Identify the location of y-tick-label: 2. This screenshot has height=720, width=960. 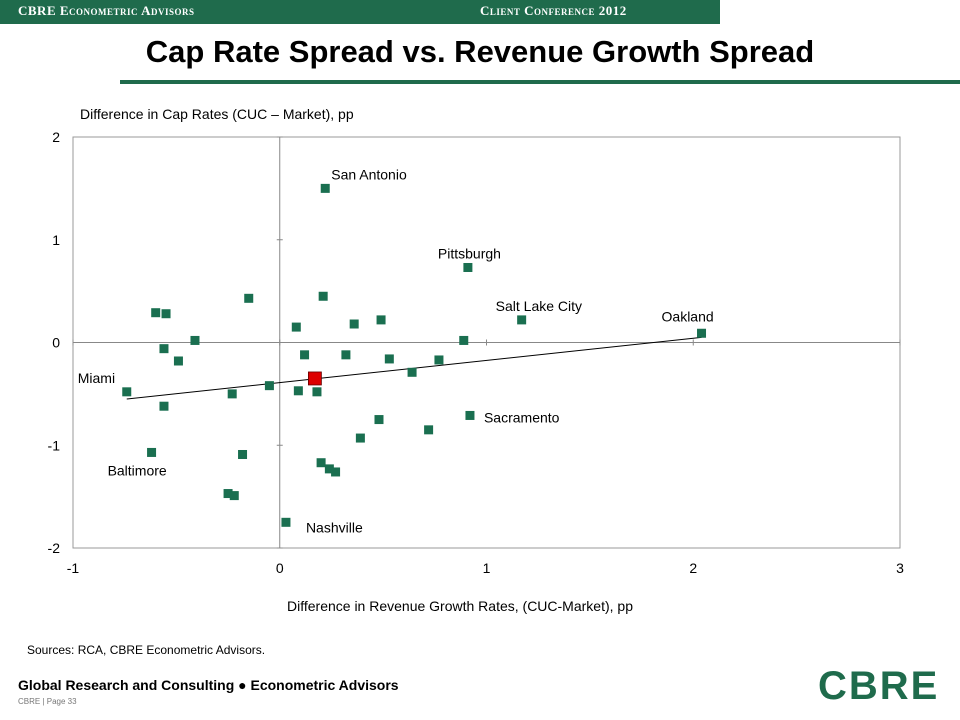
(56, 137).